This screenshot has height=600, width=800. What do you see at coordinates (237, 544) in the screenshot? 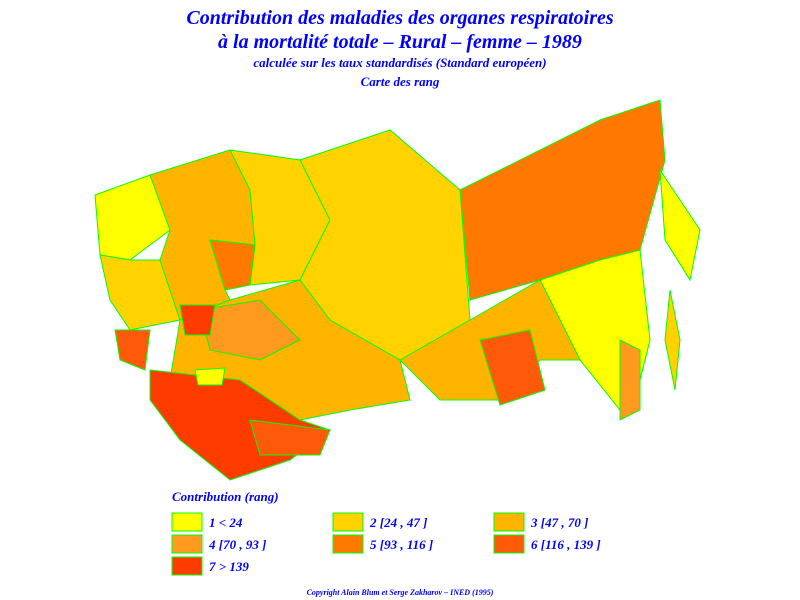
I see `legend-label: 4 [70 , 93 ]` at bounding box center [237, 544].